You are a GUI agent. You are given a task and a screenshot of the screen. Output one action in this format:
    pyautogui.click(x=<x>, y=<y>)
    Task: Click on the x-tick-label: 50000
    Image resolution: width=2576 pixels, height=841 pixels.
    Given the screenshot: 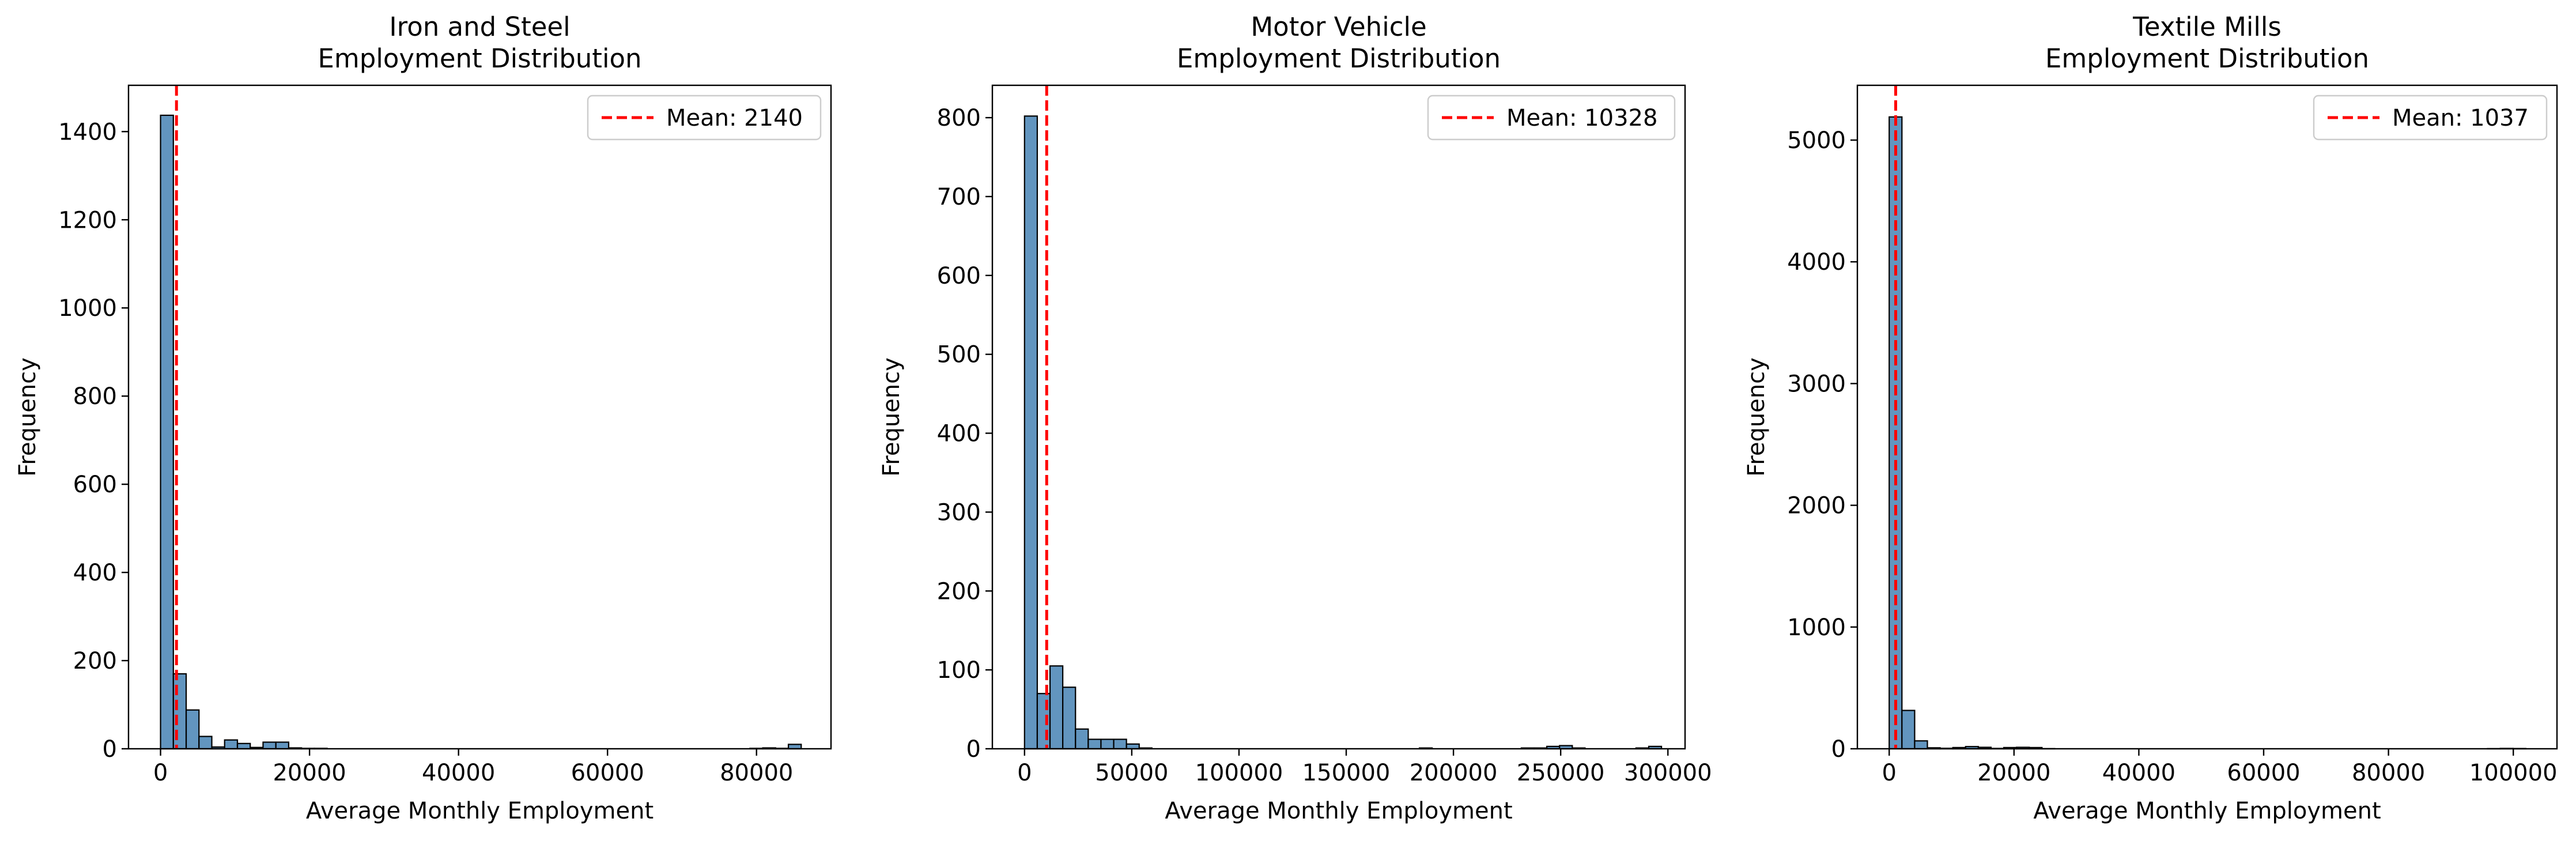 What is the action you would take?
    pyautogui.click(x=1131, y=773)
    